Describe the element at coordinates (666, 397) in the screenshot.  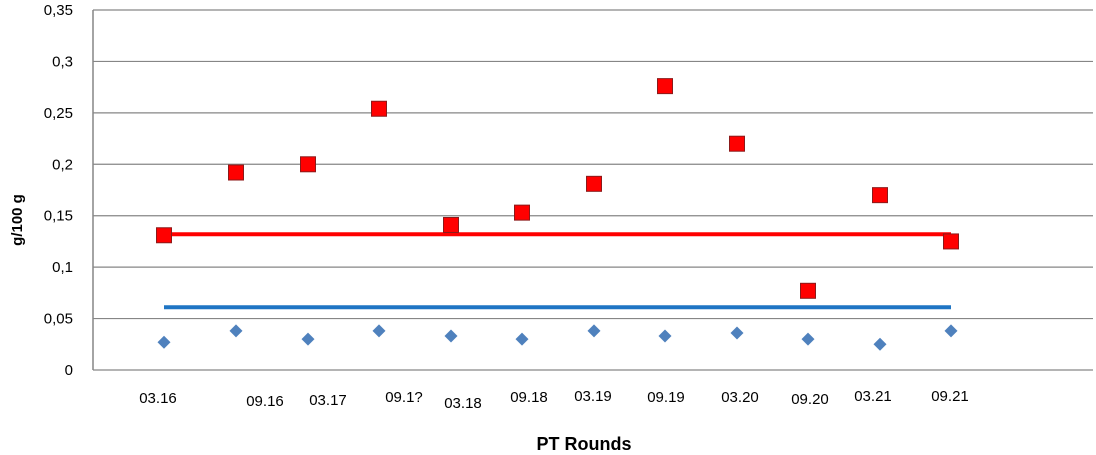
I see `x-tick-label: 09.19` at that location.